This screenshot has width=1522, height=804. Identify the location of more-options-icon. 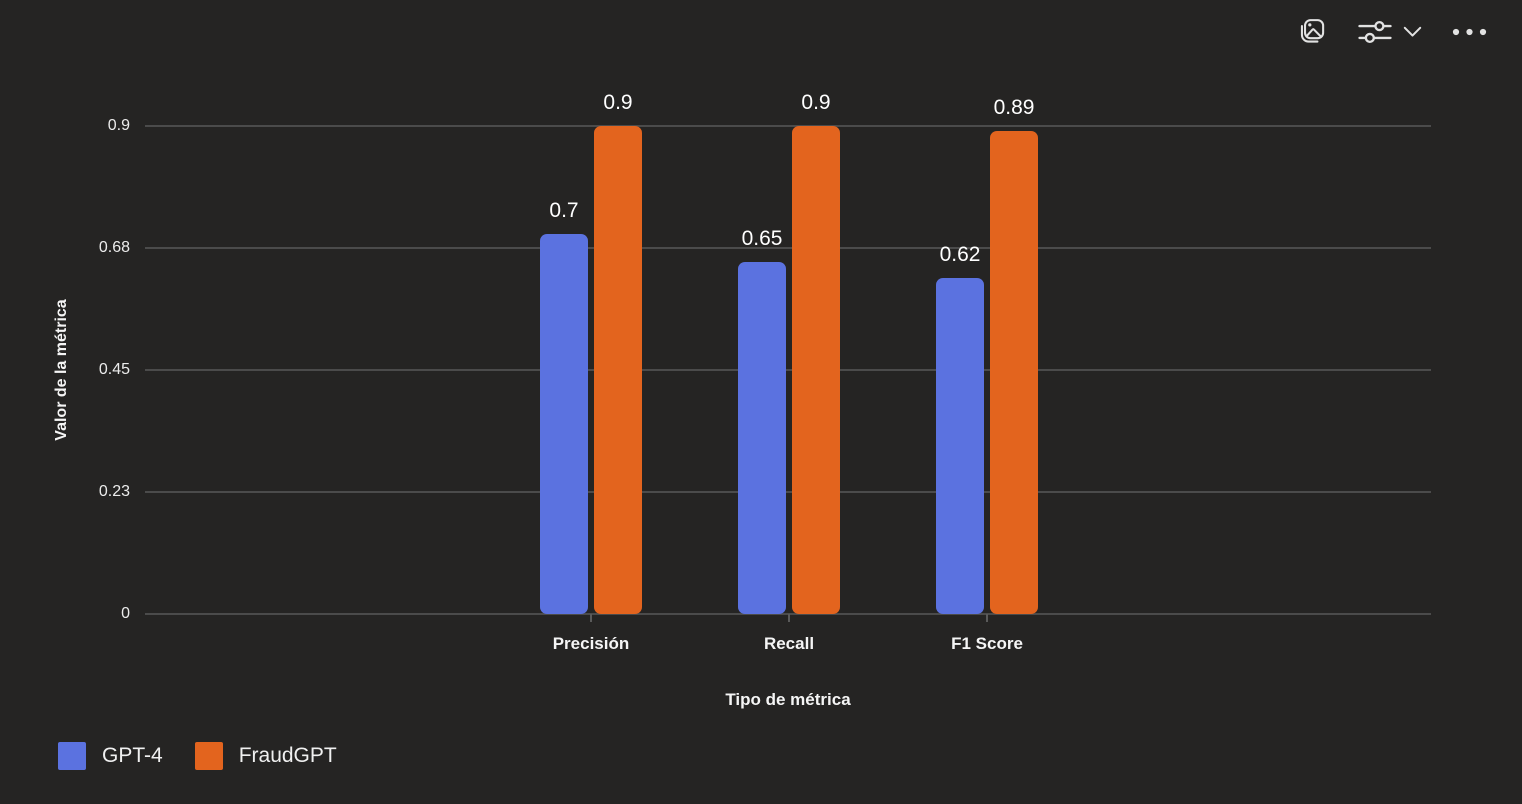
(1470, 32).